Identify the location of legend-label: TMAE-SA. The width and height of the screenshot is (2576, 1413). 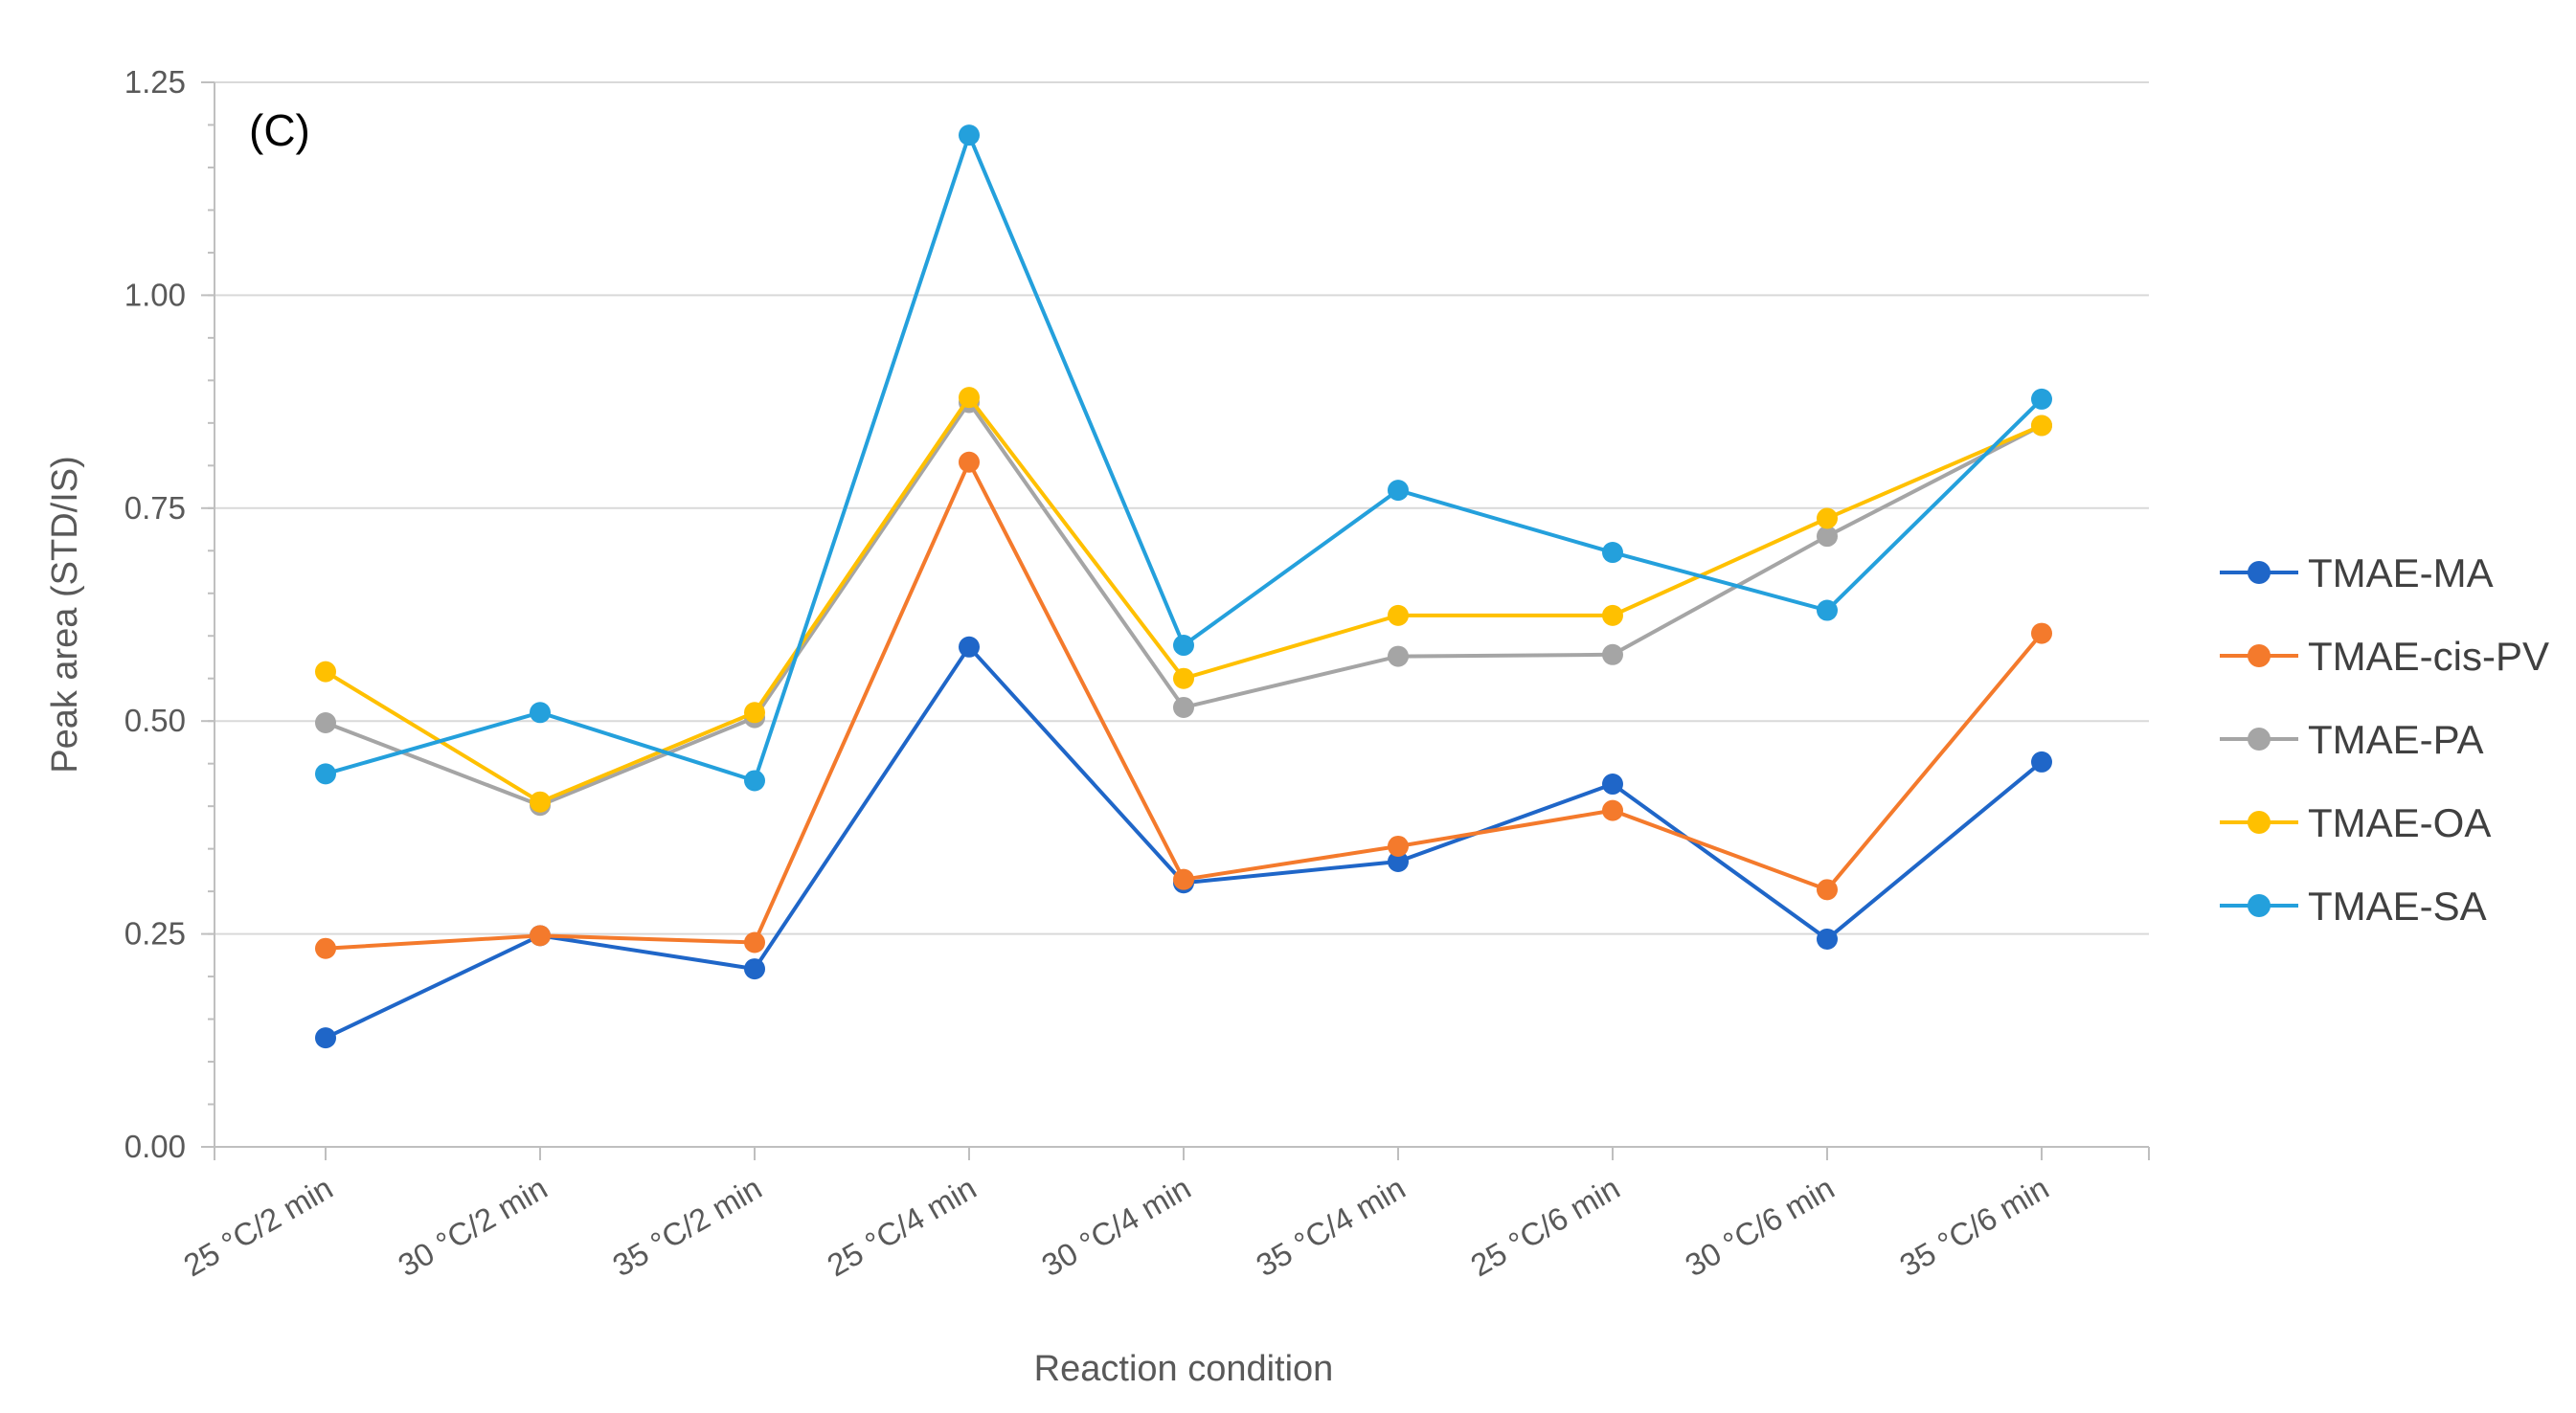
(2397, 906).